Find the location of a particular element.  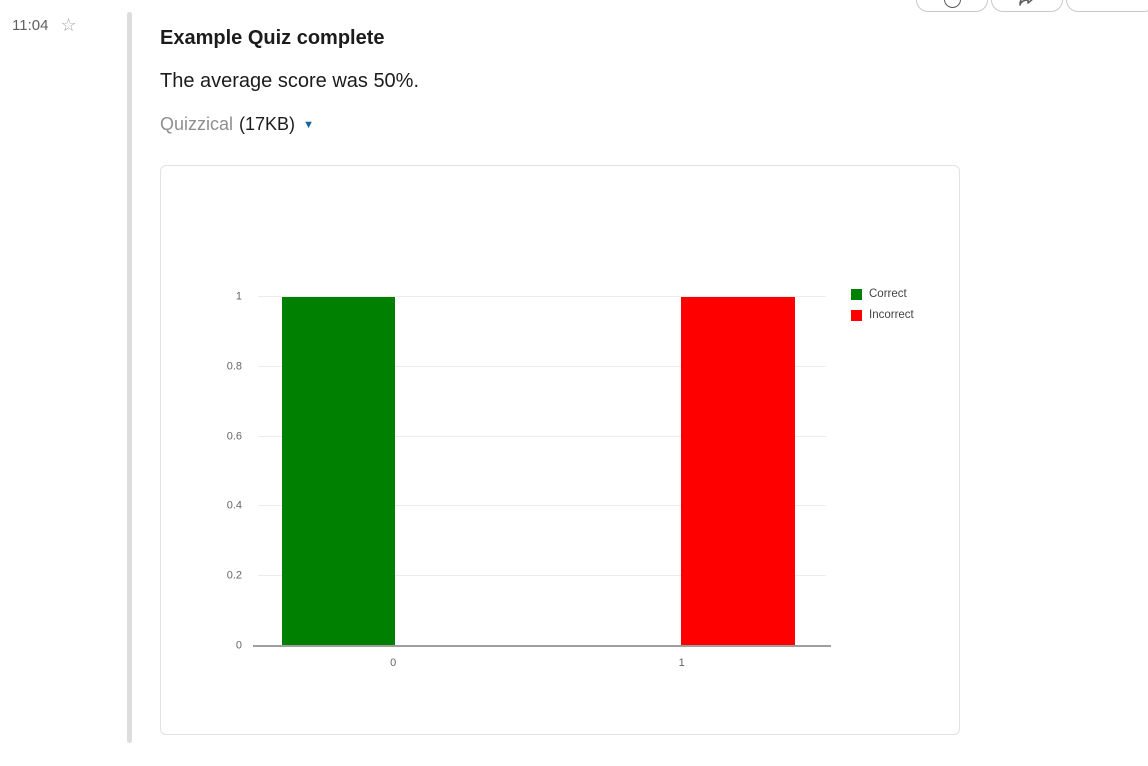

bar-incorrect is located at coordinates (738, 471).